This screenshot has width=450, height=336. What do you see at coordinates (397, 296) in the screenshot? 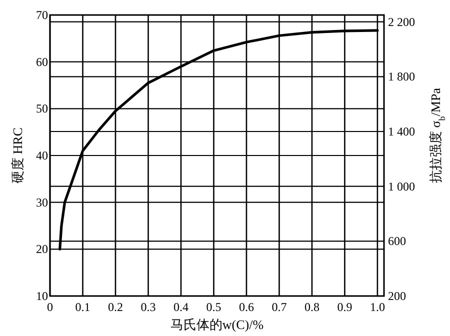
I see `y2-tick-label: 200` at bounding box center [397, 296].